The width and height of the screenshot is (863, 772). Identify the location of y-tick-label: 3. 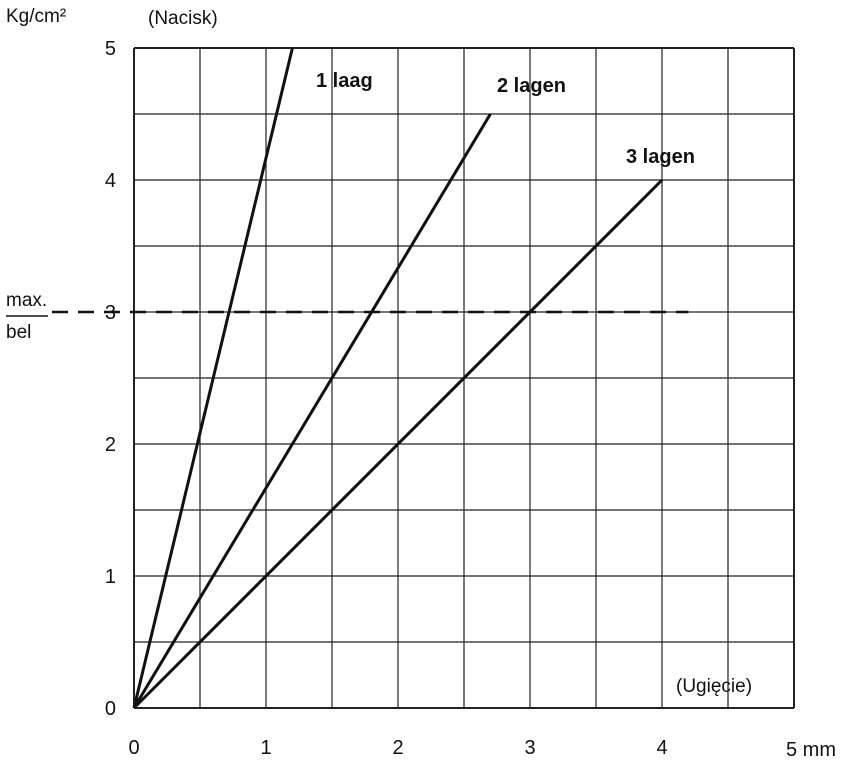
(110, 313).